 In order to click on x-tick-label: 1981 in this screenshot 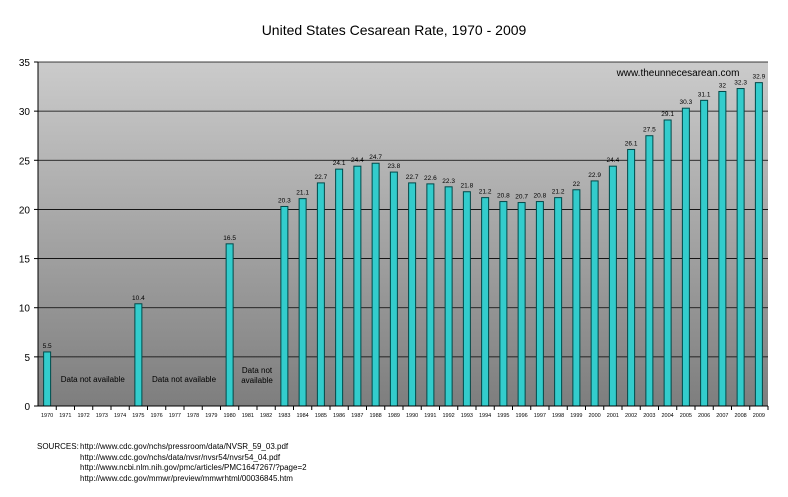, I will do `click(248, 416)`.